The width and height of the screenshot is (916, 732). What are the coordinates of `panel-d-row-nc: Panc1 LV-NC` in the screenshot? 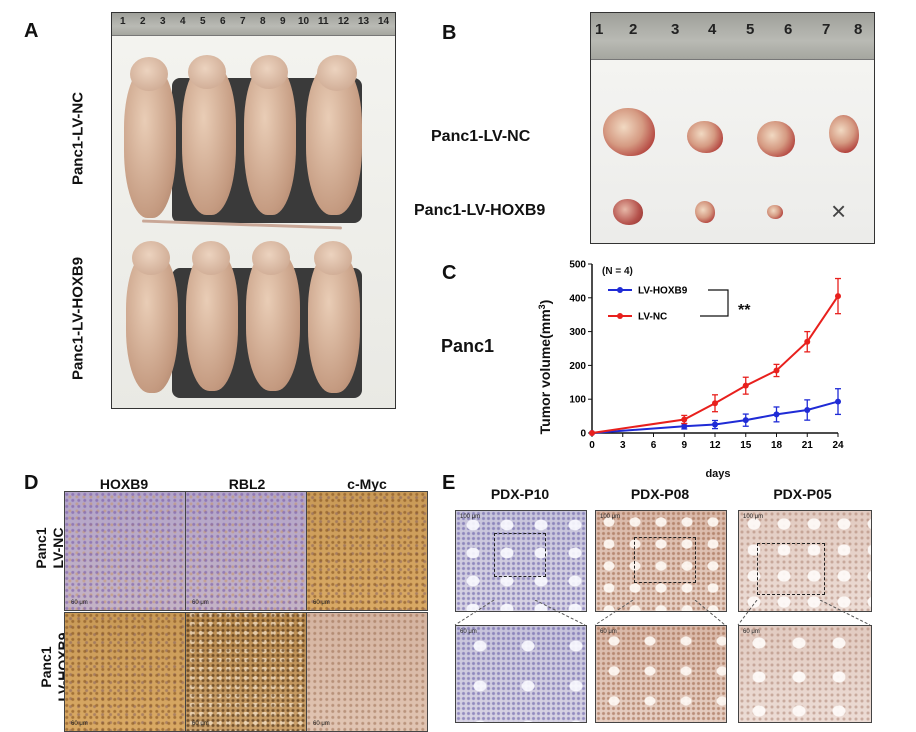 It's located at (49, 548).